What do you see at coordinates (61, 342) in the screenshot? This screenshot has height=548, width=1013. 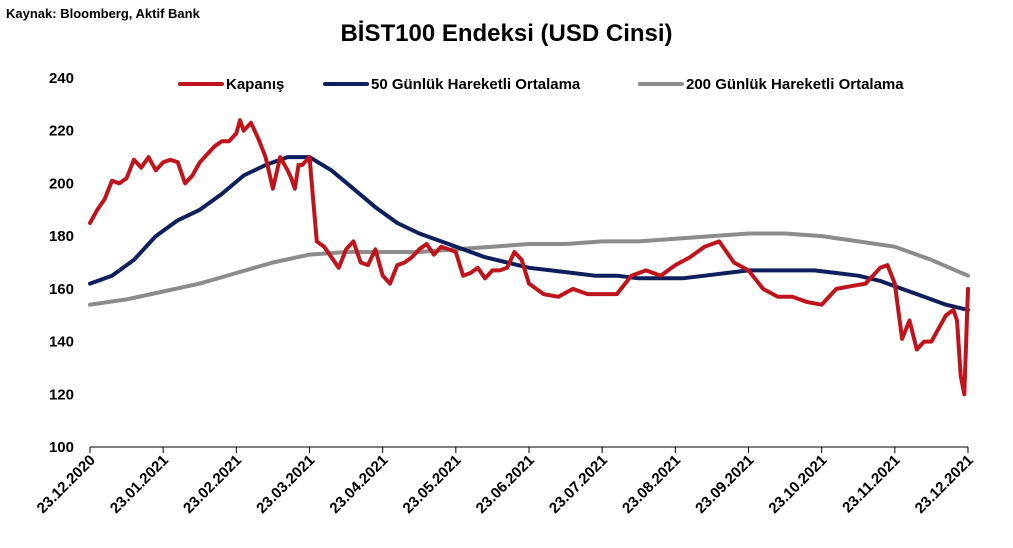 I see `y-tick-label: 140` at bounding box center [61, 342].